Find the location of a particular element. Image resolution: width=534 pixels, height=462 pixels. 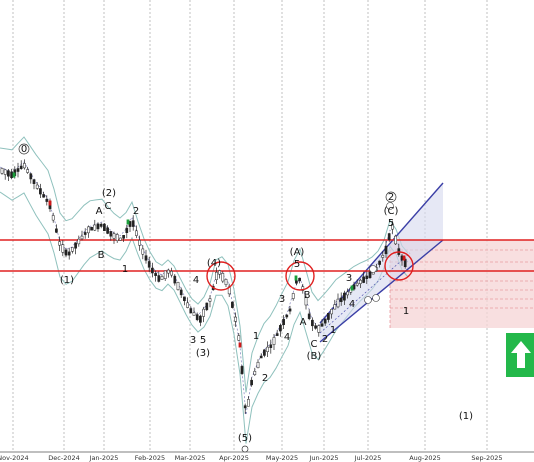

wave-label: (3) is located at coordinates (203, 353).